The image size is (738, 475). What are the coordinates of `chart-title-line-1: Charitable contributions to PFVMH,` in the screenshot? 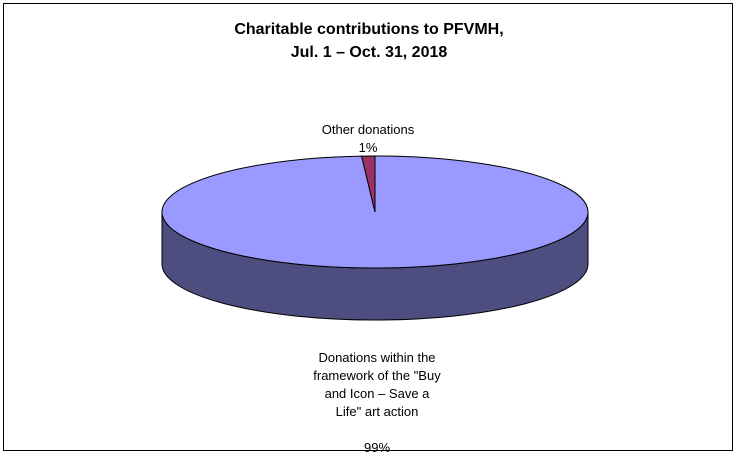 It's located at (369, 29).